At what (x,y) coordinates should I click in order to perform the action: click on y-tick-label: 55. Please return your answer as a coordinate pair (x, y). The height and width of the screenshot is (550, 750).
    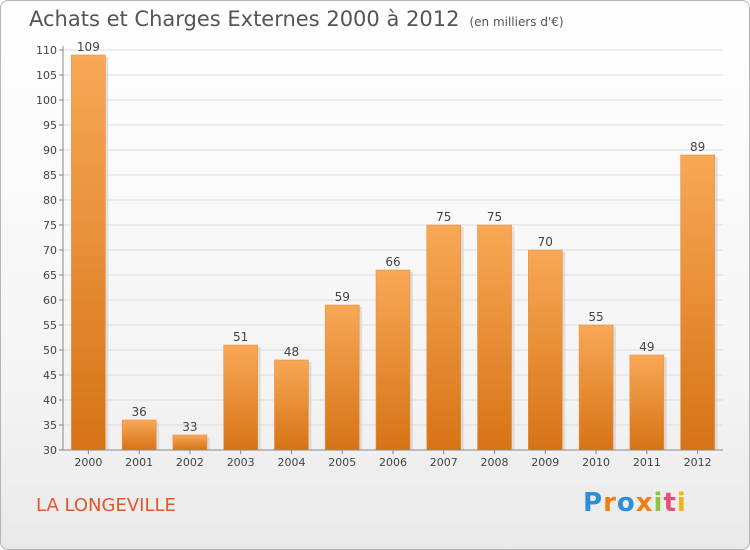
    Looking at the image, I should click on (50, 325).